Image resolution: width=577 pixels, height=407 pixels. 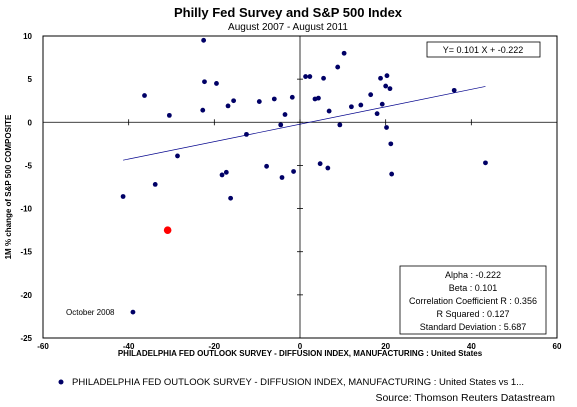 What do you see at coordinates (129, 346) in the screenshot?
I see `x-tick-label: -40` at bounding box center [129, 346].